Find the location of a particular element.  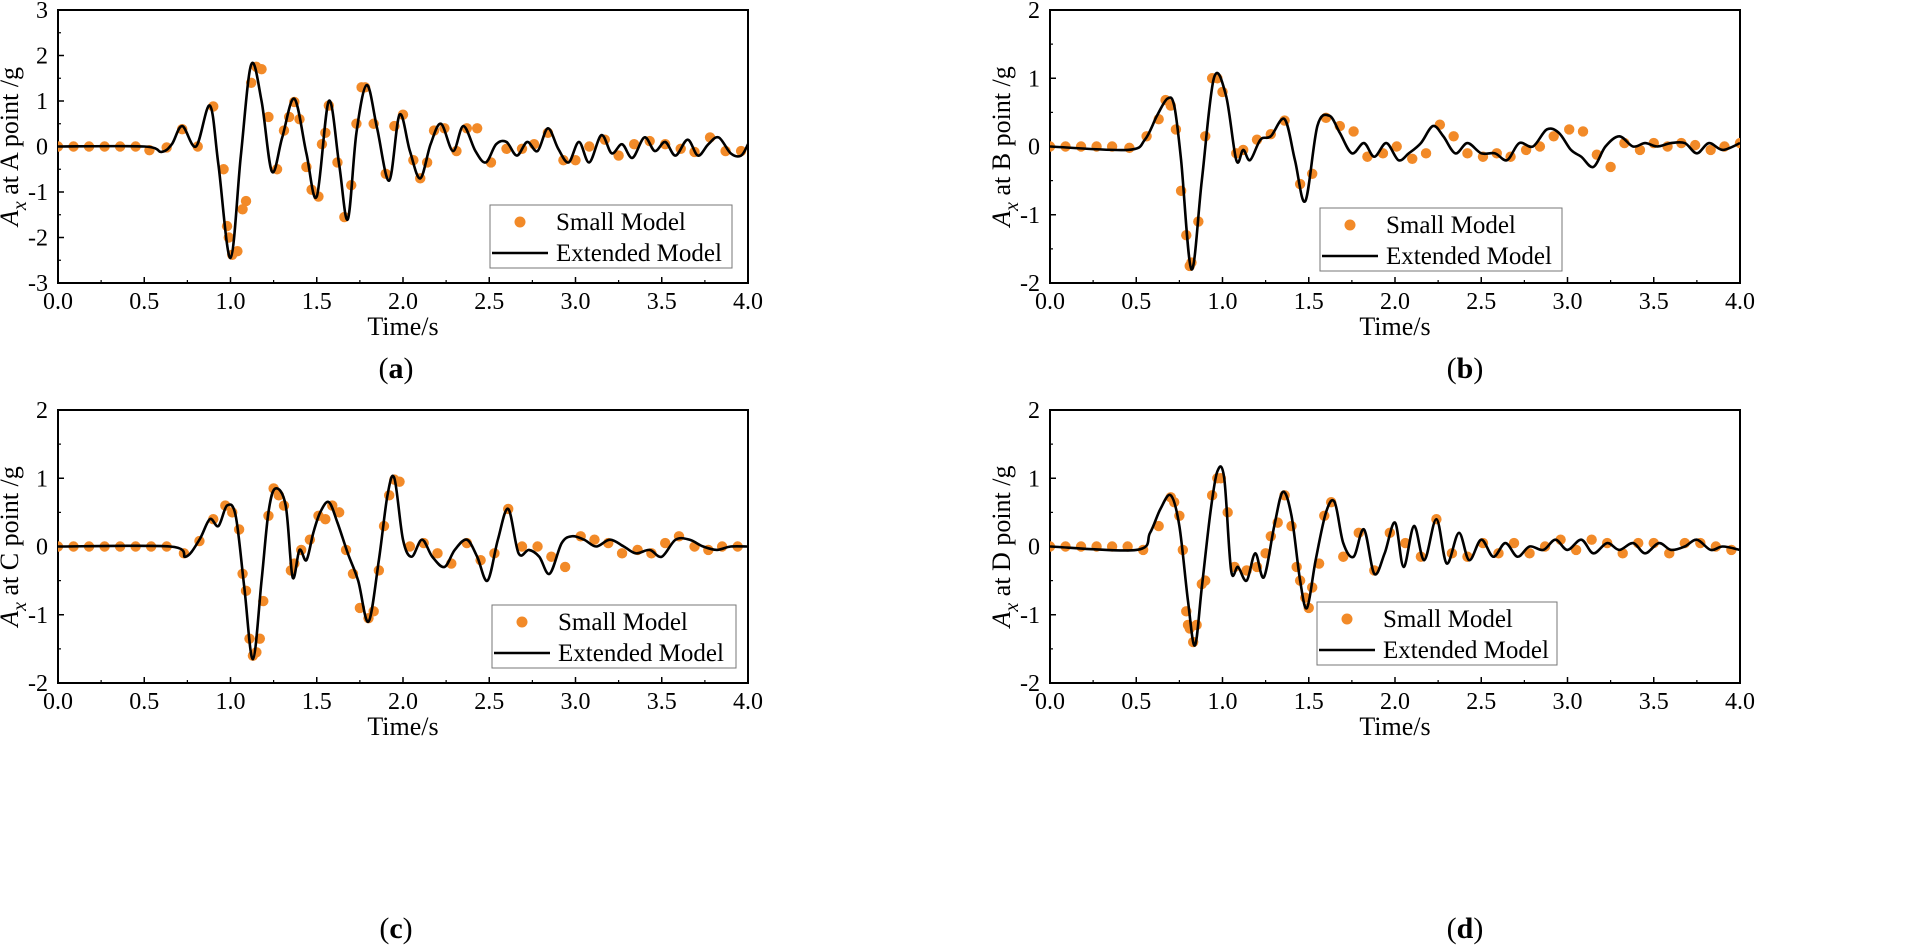

y-axis-label-text: at B point /g is located at coordinates (1001, 134).